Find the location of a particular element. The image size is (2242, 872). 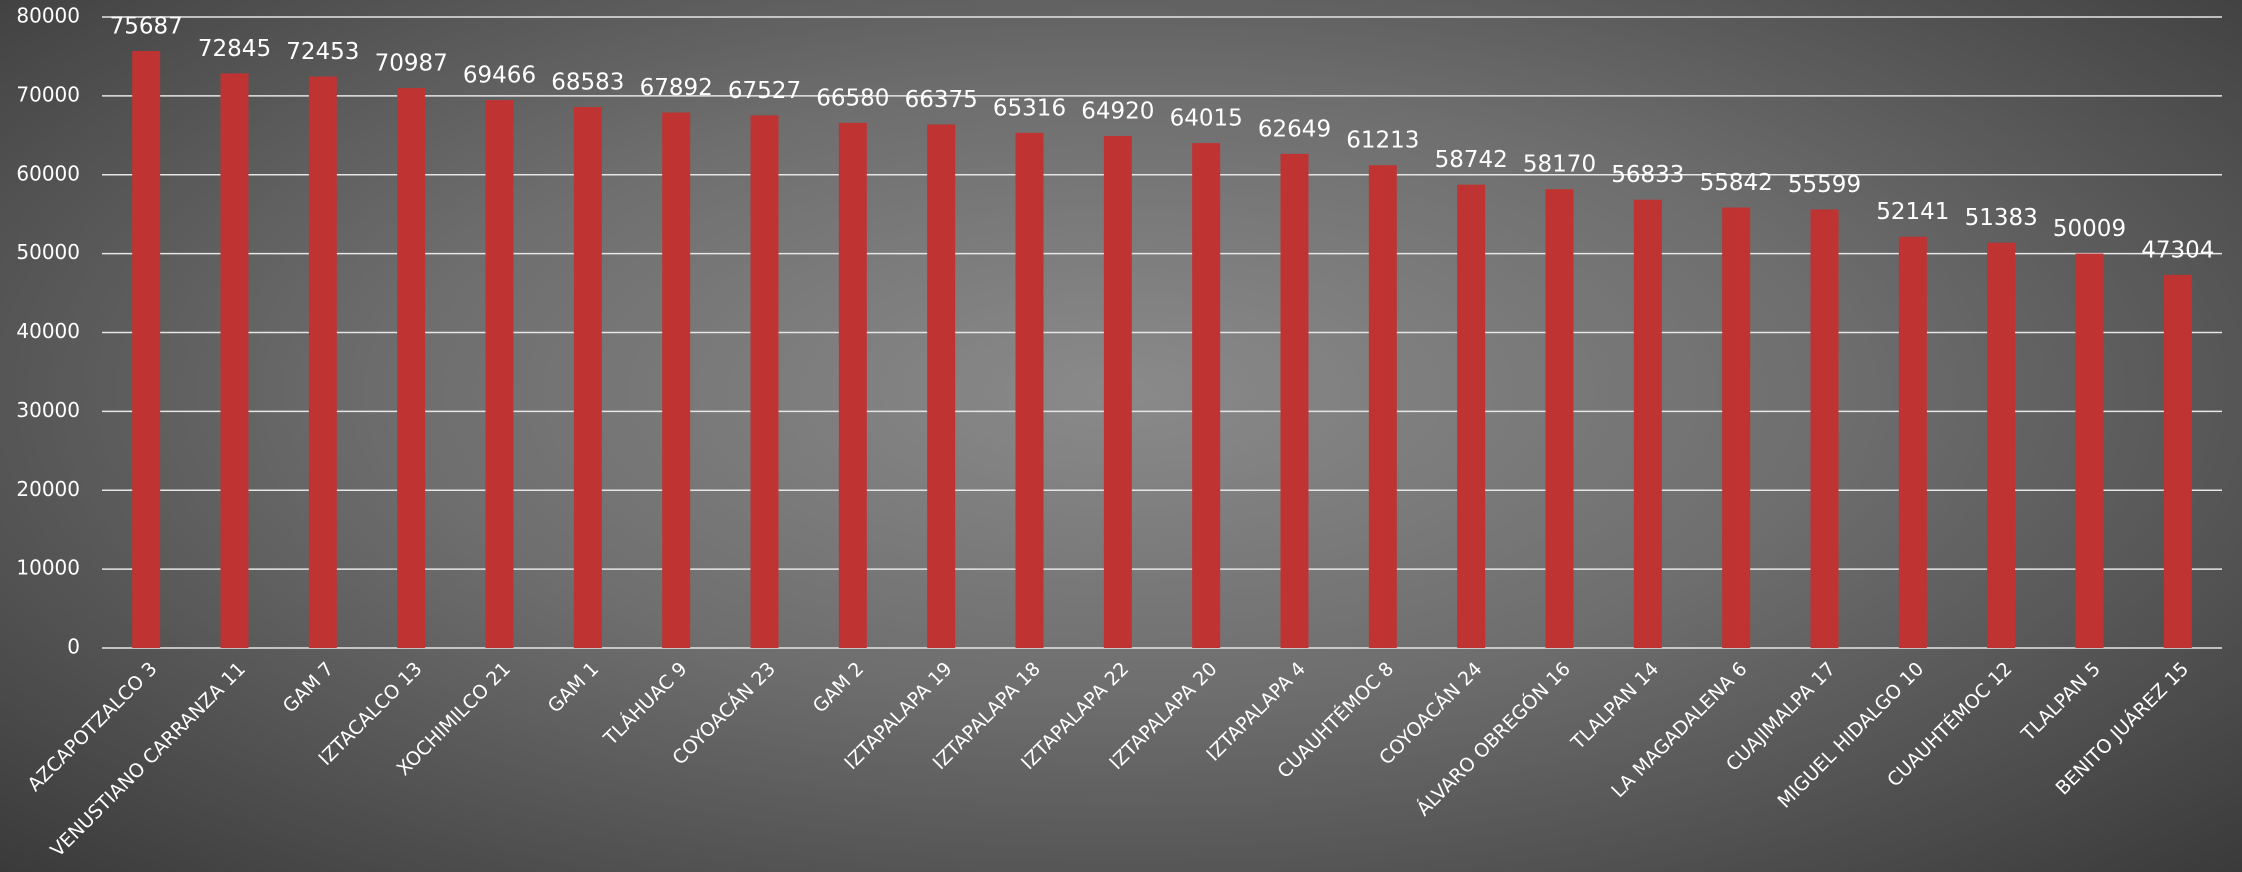

data-label: 47304 is located at coordinates (2177, 250).